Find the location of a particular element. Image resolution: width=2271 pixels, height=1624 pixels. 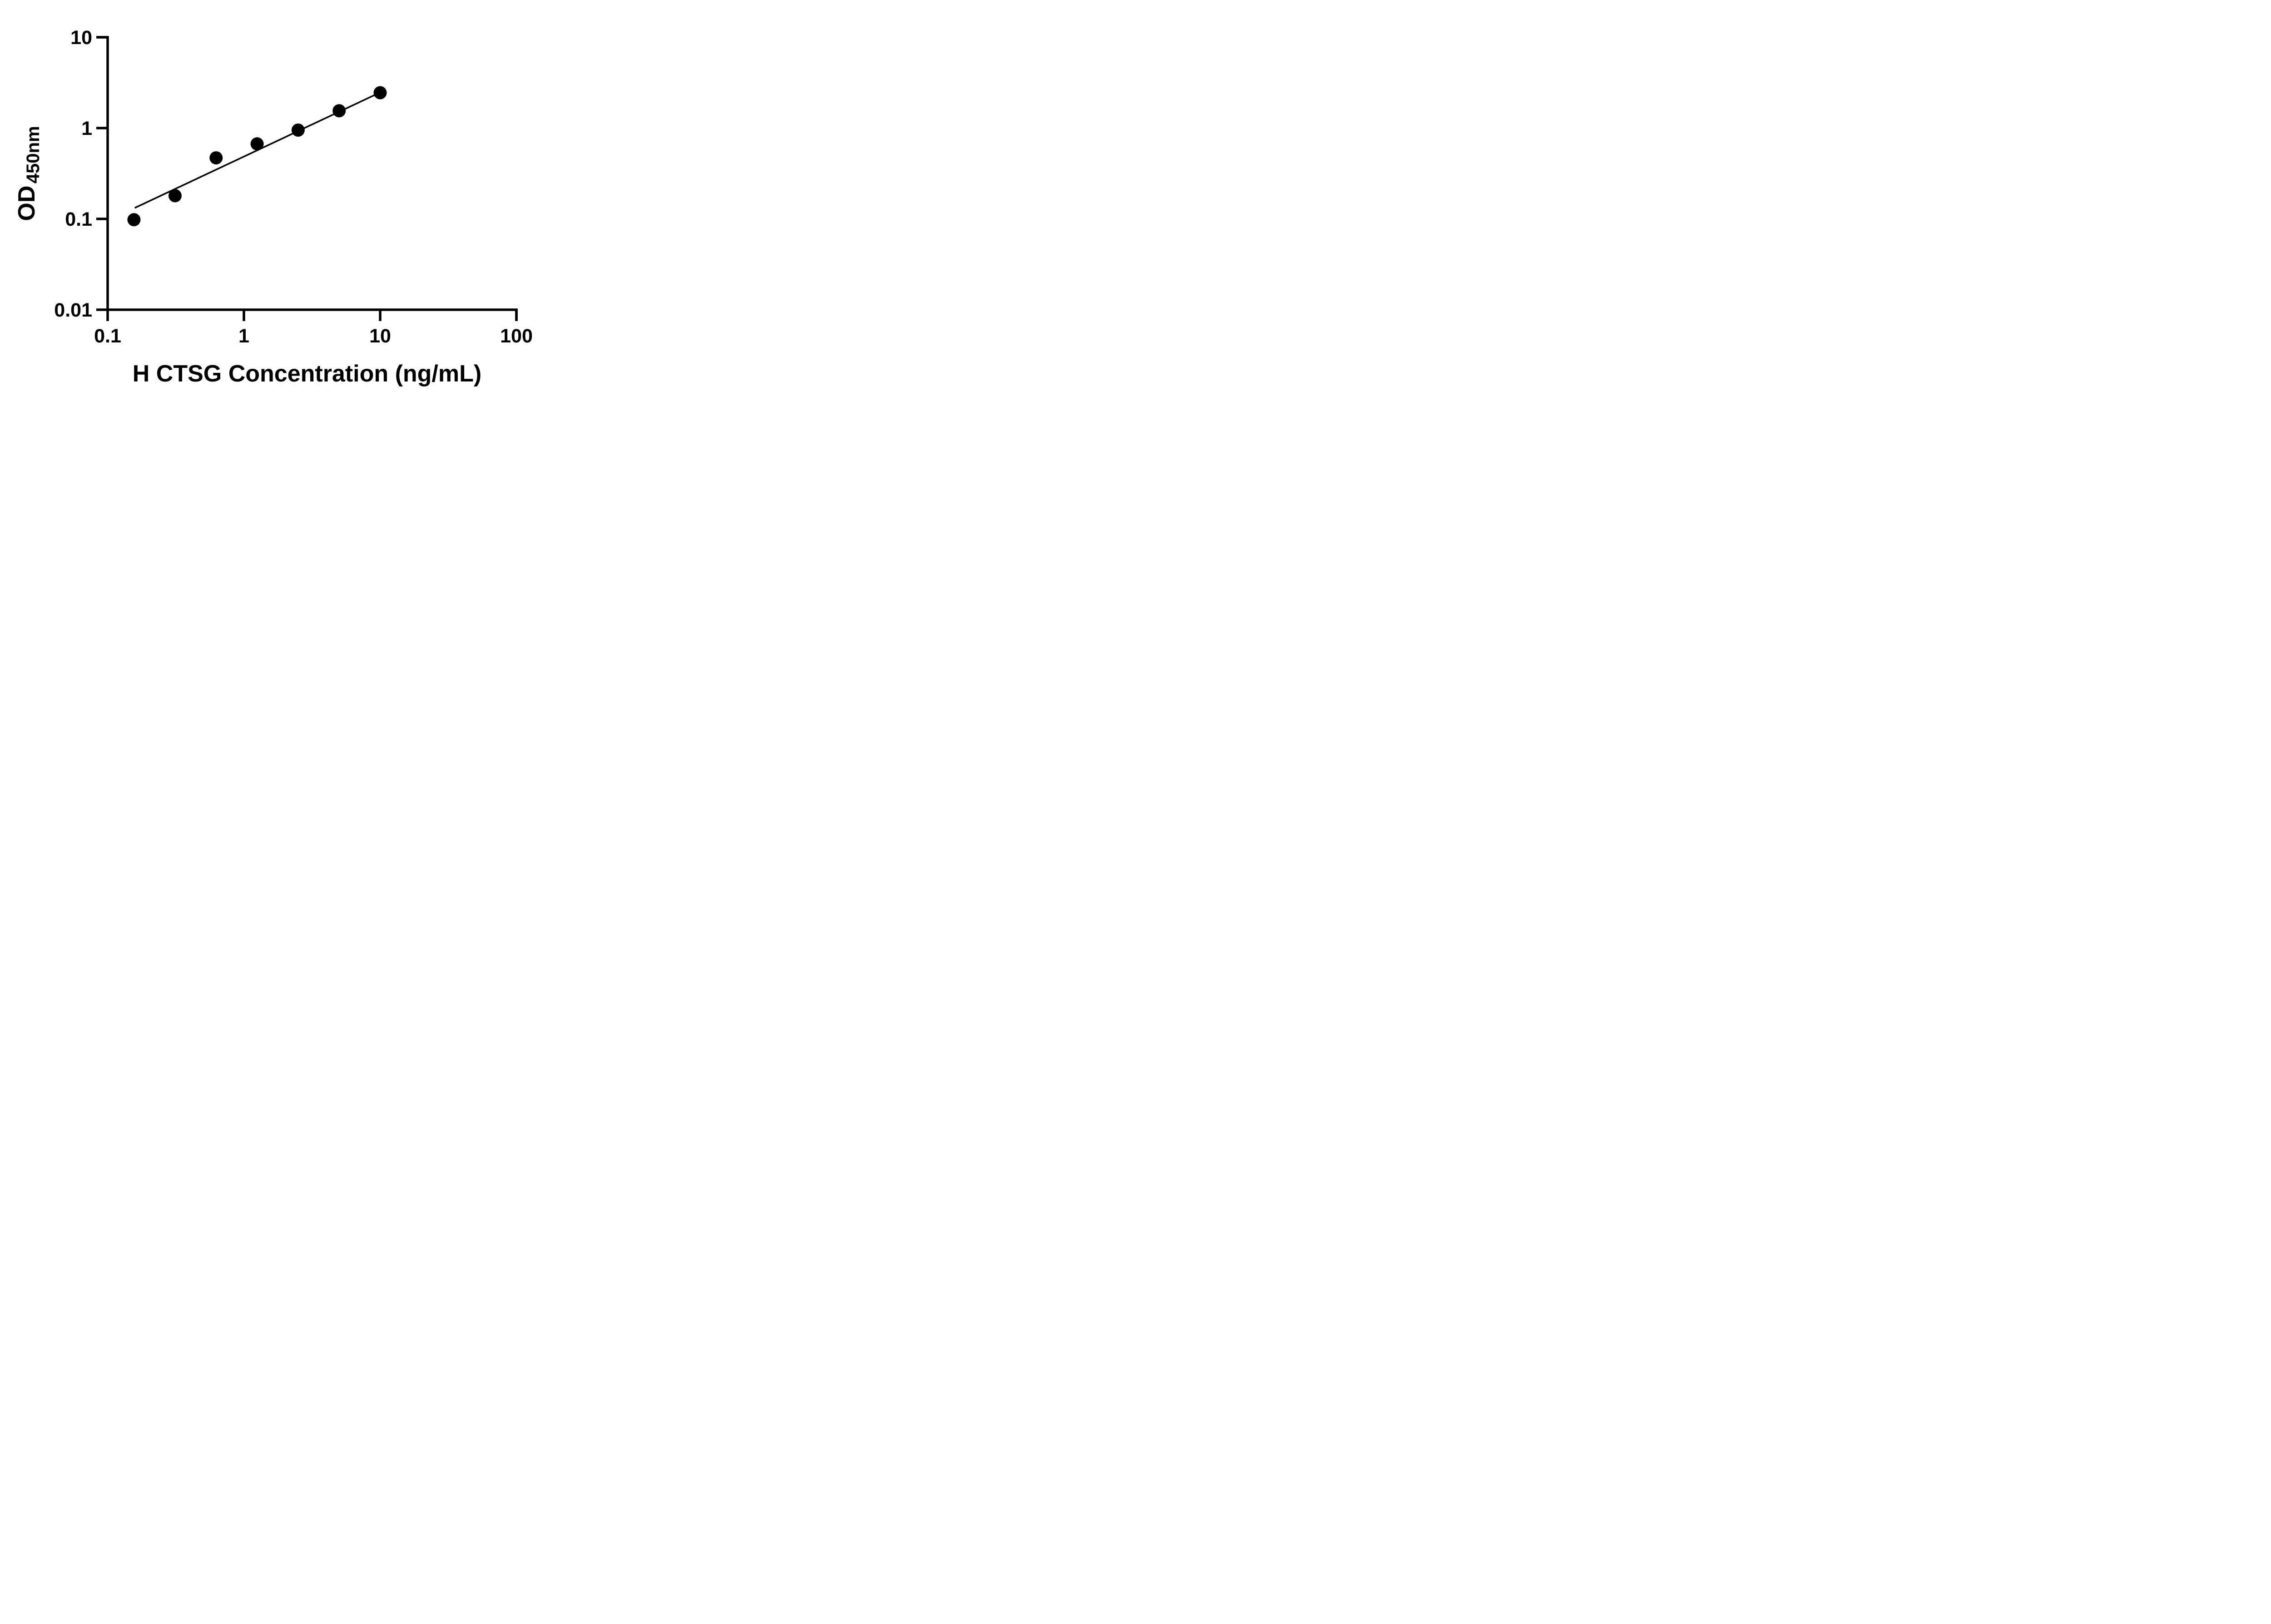

y-tick-labels: 0.01 0.1 1 10 is located at coordinates (73, 174).